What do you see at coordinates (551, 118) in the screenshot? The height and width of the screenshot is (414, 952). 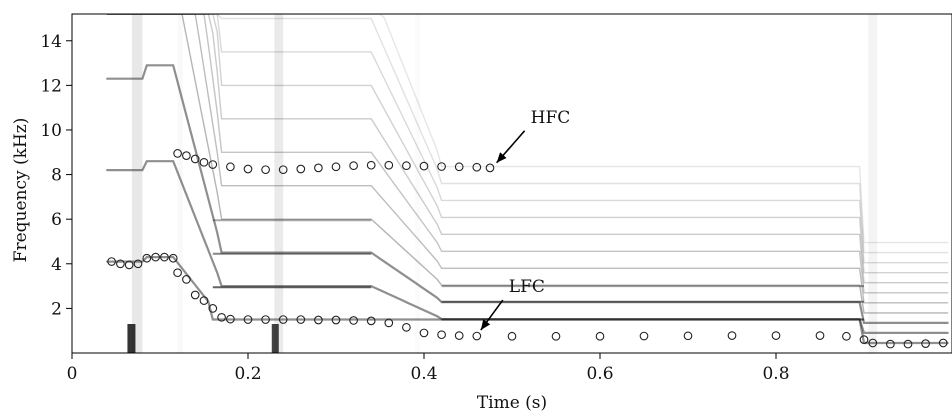 I see `annotation-label: HFC` at bounding box center [551, 118].